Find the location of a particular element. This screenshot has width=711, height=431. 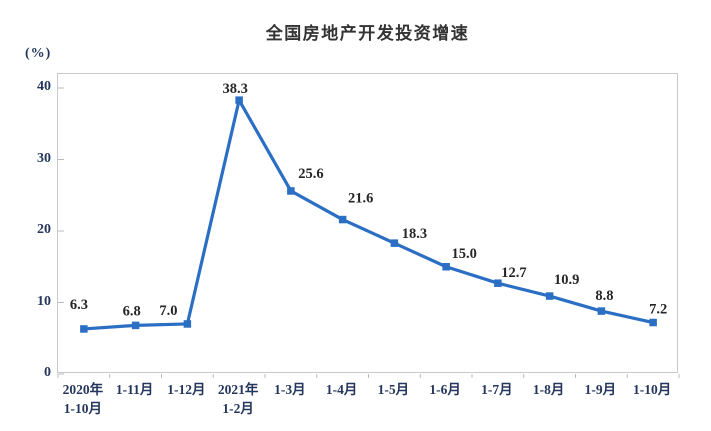

x-axis-category-label: 1-4月 is located at coordinates (341, 389).